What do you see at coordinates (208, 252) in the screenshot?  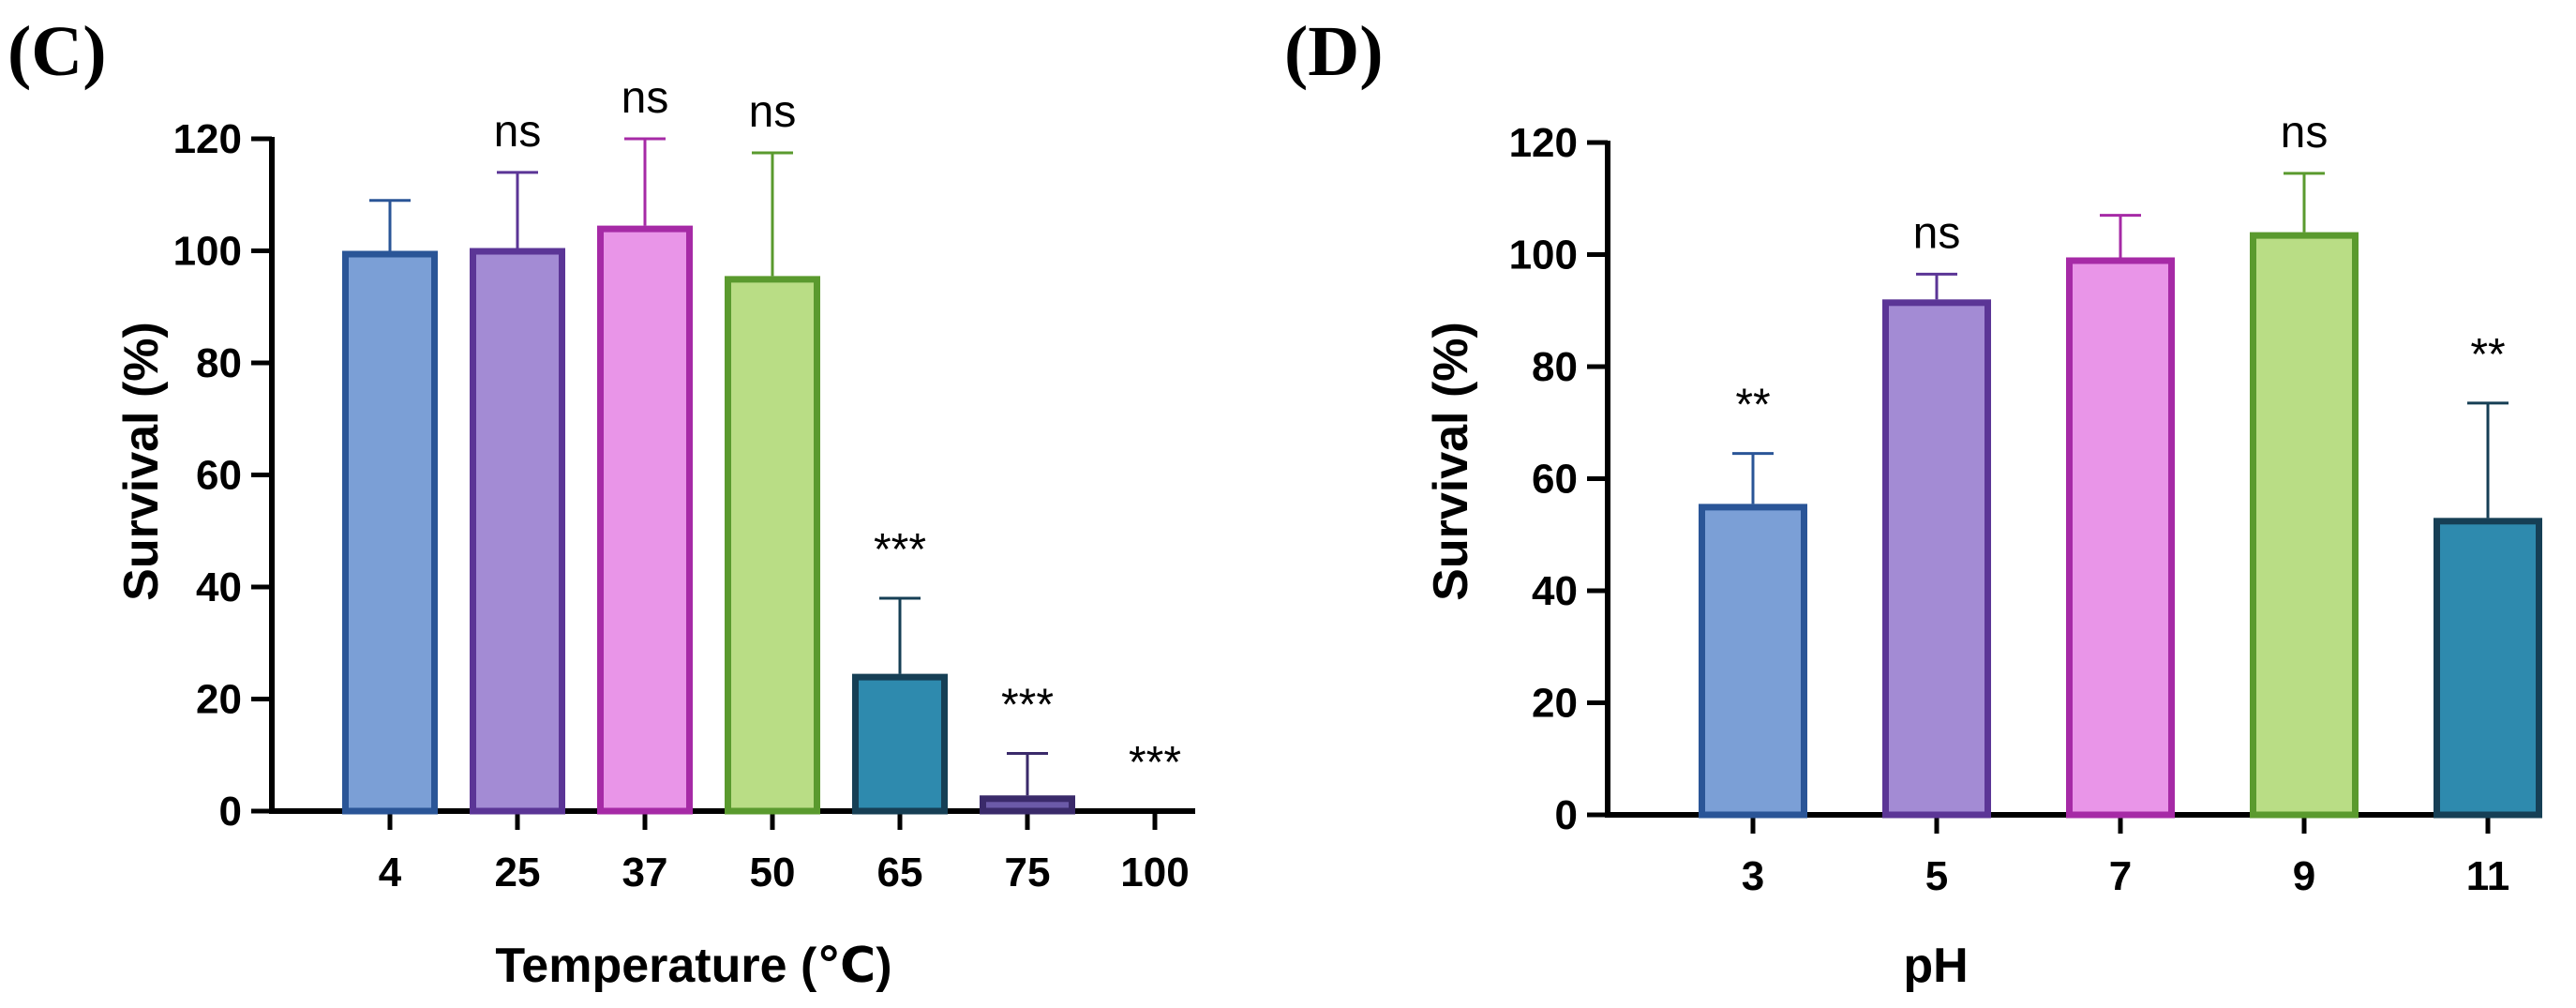 I see `panel-c-y-tick-label: 100` at bounding box center [208, 252].